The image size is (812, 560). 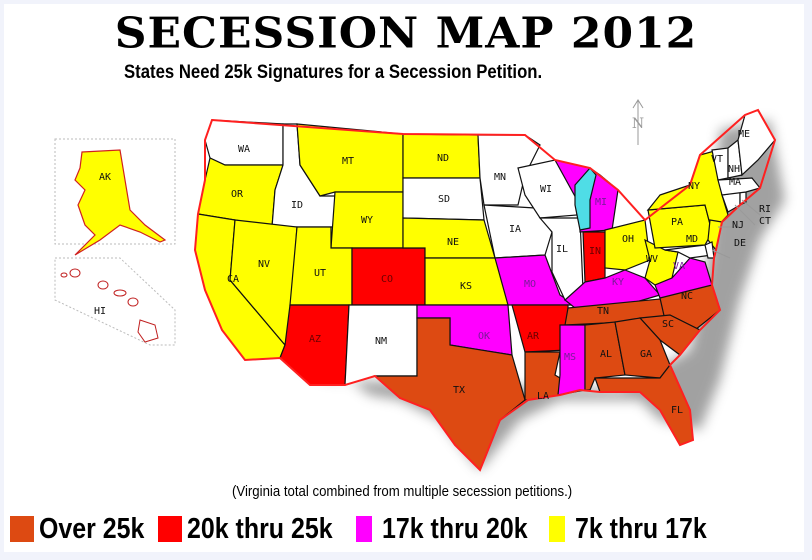 I want to click on label-AL: AL, so click(x=606, y=354).